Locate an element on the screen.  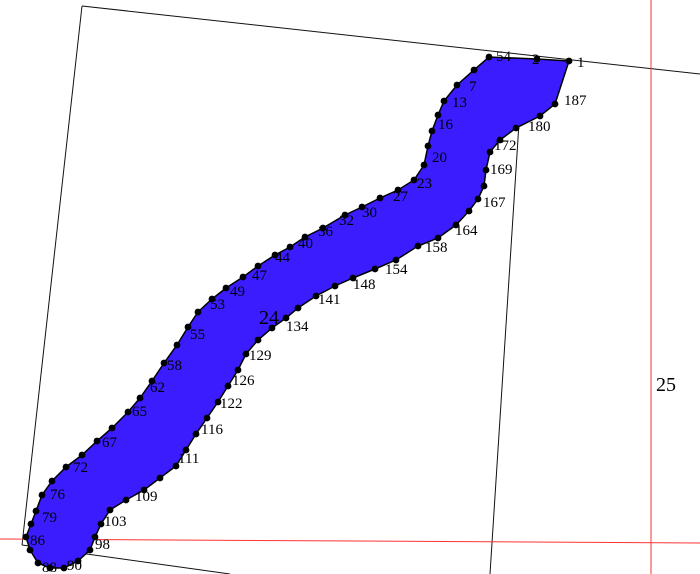
vertex-label: 164 is located at coordinates (466, 231).